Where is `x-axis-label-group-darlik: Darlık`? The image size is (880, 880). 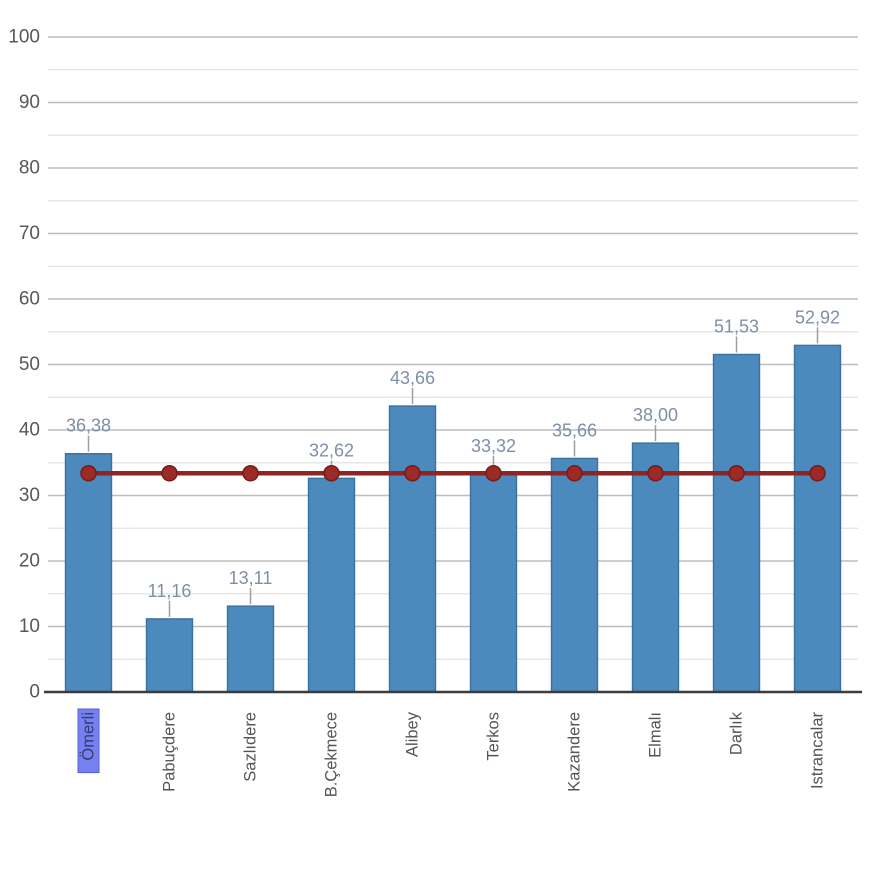 x-axis-label-group-darlik: Darlık is located at coordinates (737, 733).